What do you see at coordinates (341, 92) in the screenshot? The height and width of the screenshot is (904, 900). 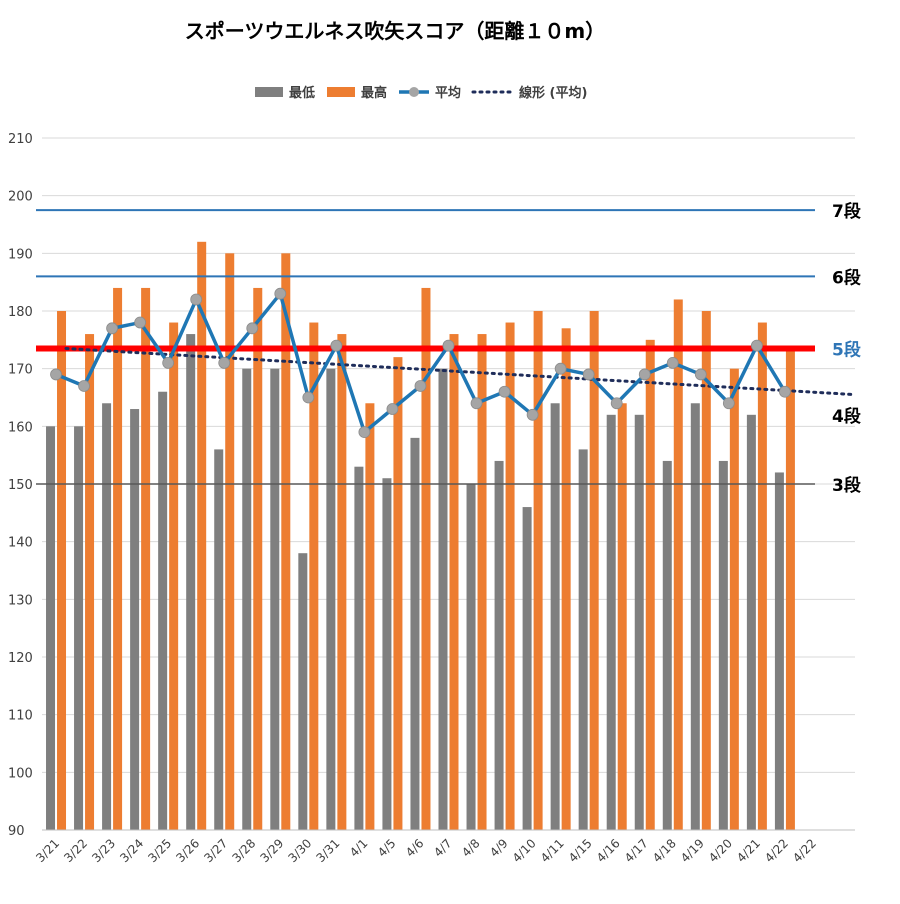 I see `legend-swatch` at bounding box center [341, 92].